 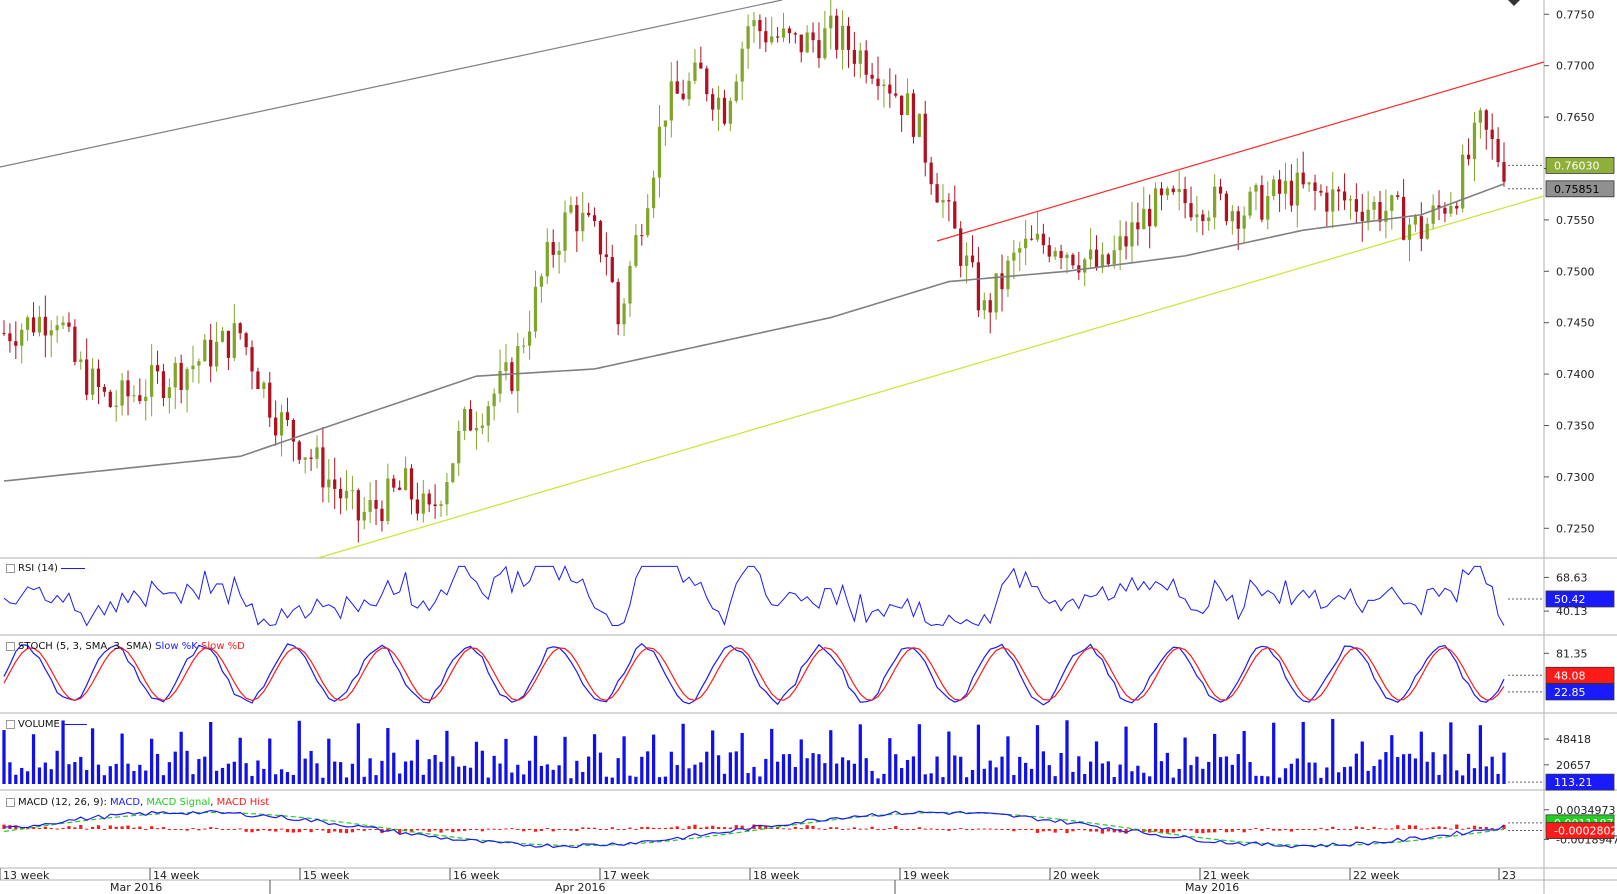 What do you see at coordinates (1575, 425) in the screenshot?
I see `y-tick-label: 0.7350` at bounding box center [1575, 425].